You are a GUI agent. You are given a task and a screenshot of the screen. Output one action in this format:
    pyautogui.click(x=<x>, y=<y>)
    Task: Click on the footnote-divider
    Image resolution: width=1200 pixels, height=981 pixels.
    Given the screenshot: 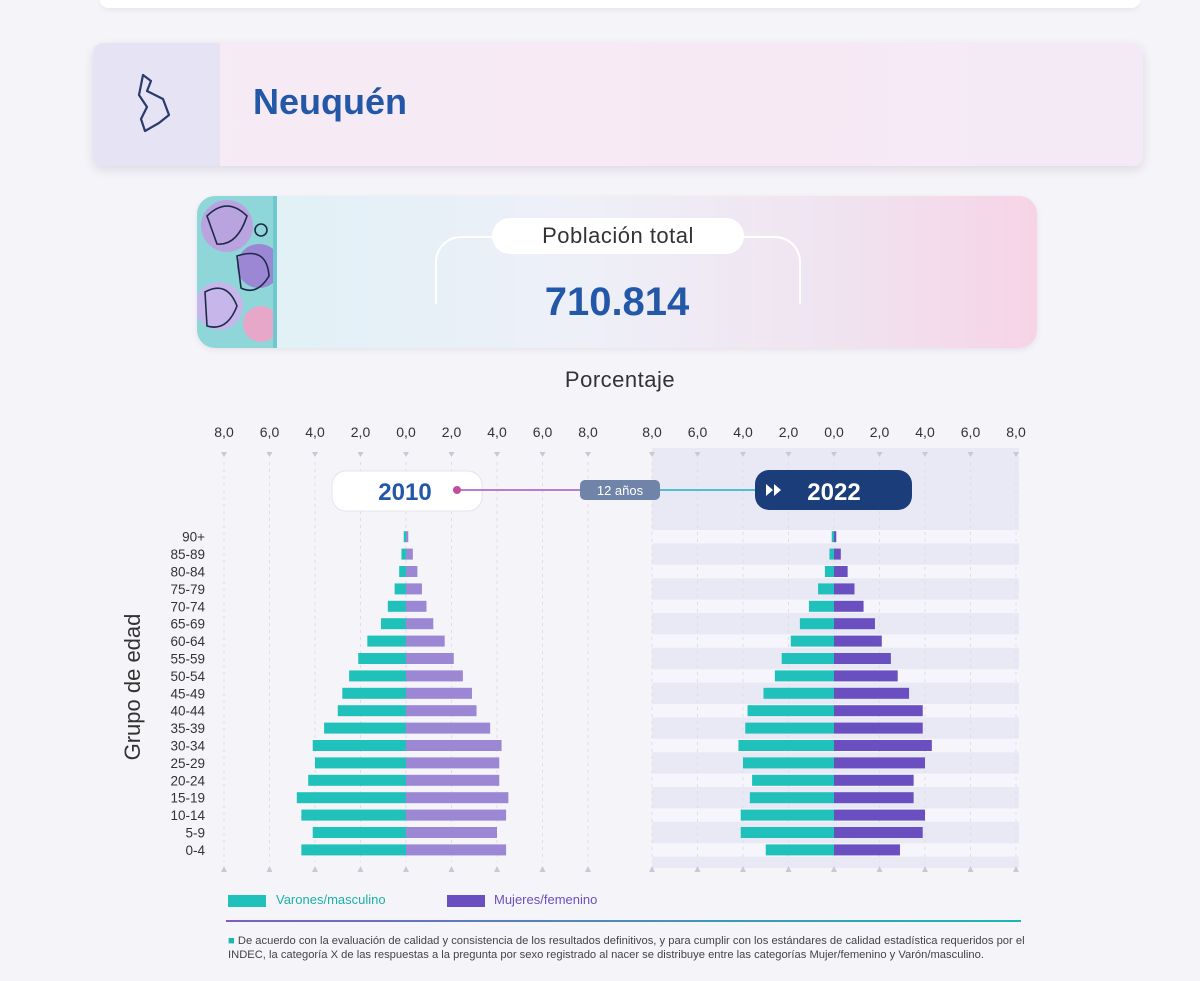 What is the action you would take?
    pyautogui.click(x=623, y=921)
    